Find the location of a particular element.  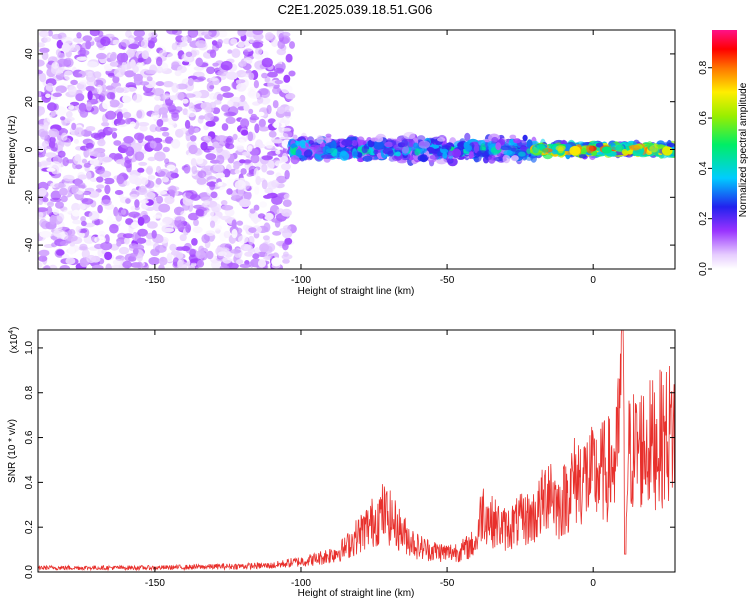

snr-y-tick-label: 0.4 is located at coordinates (29, 482).